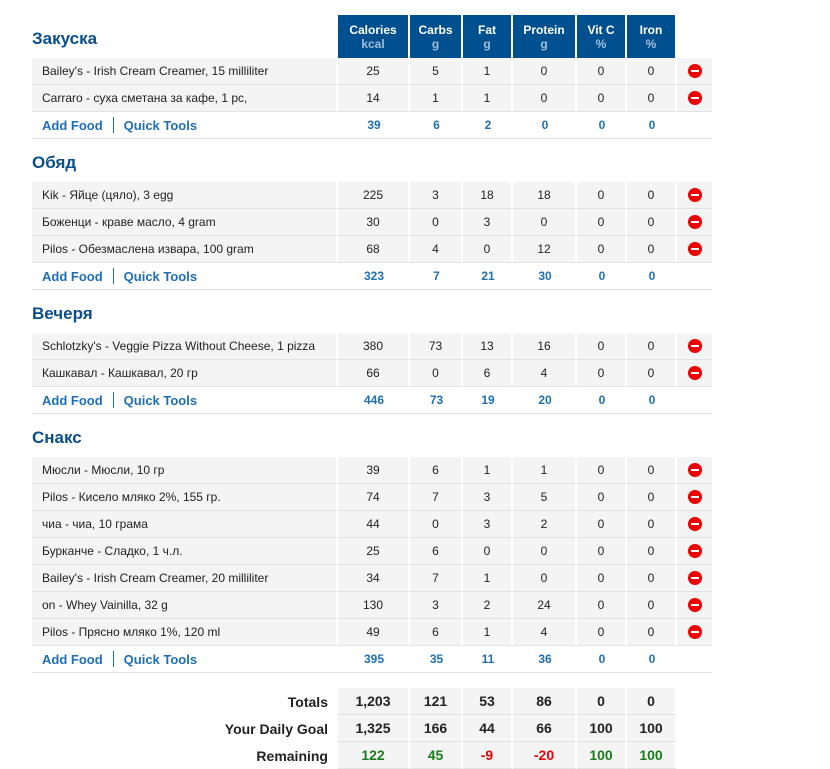 This screenshot has height=769, width=830. I want to click on food-row: Боженци - краве масло, 4 gram 30 0 3 0 0 0, so click(372, 222).